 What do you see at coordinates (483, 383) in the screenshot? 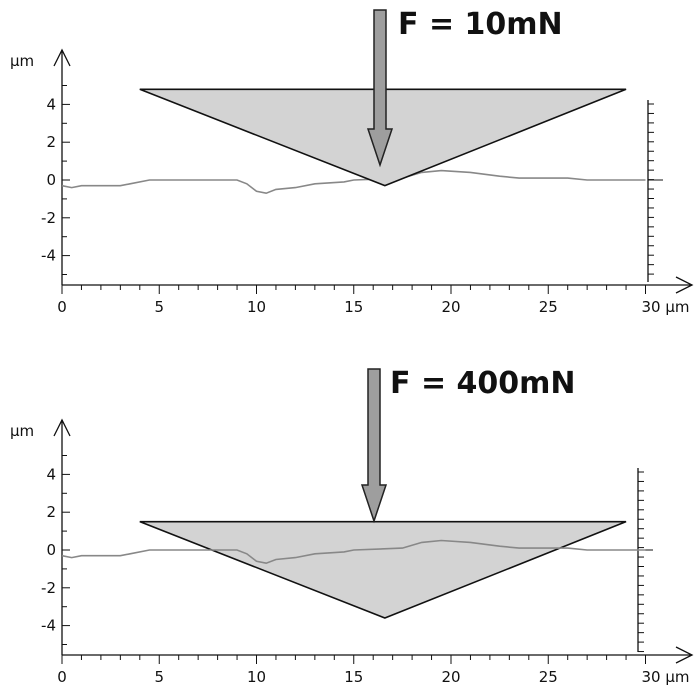
I see `force-label: F = 400mN` at bounding box center [483, 383].